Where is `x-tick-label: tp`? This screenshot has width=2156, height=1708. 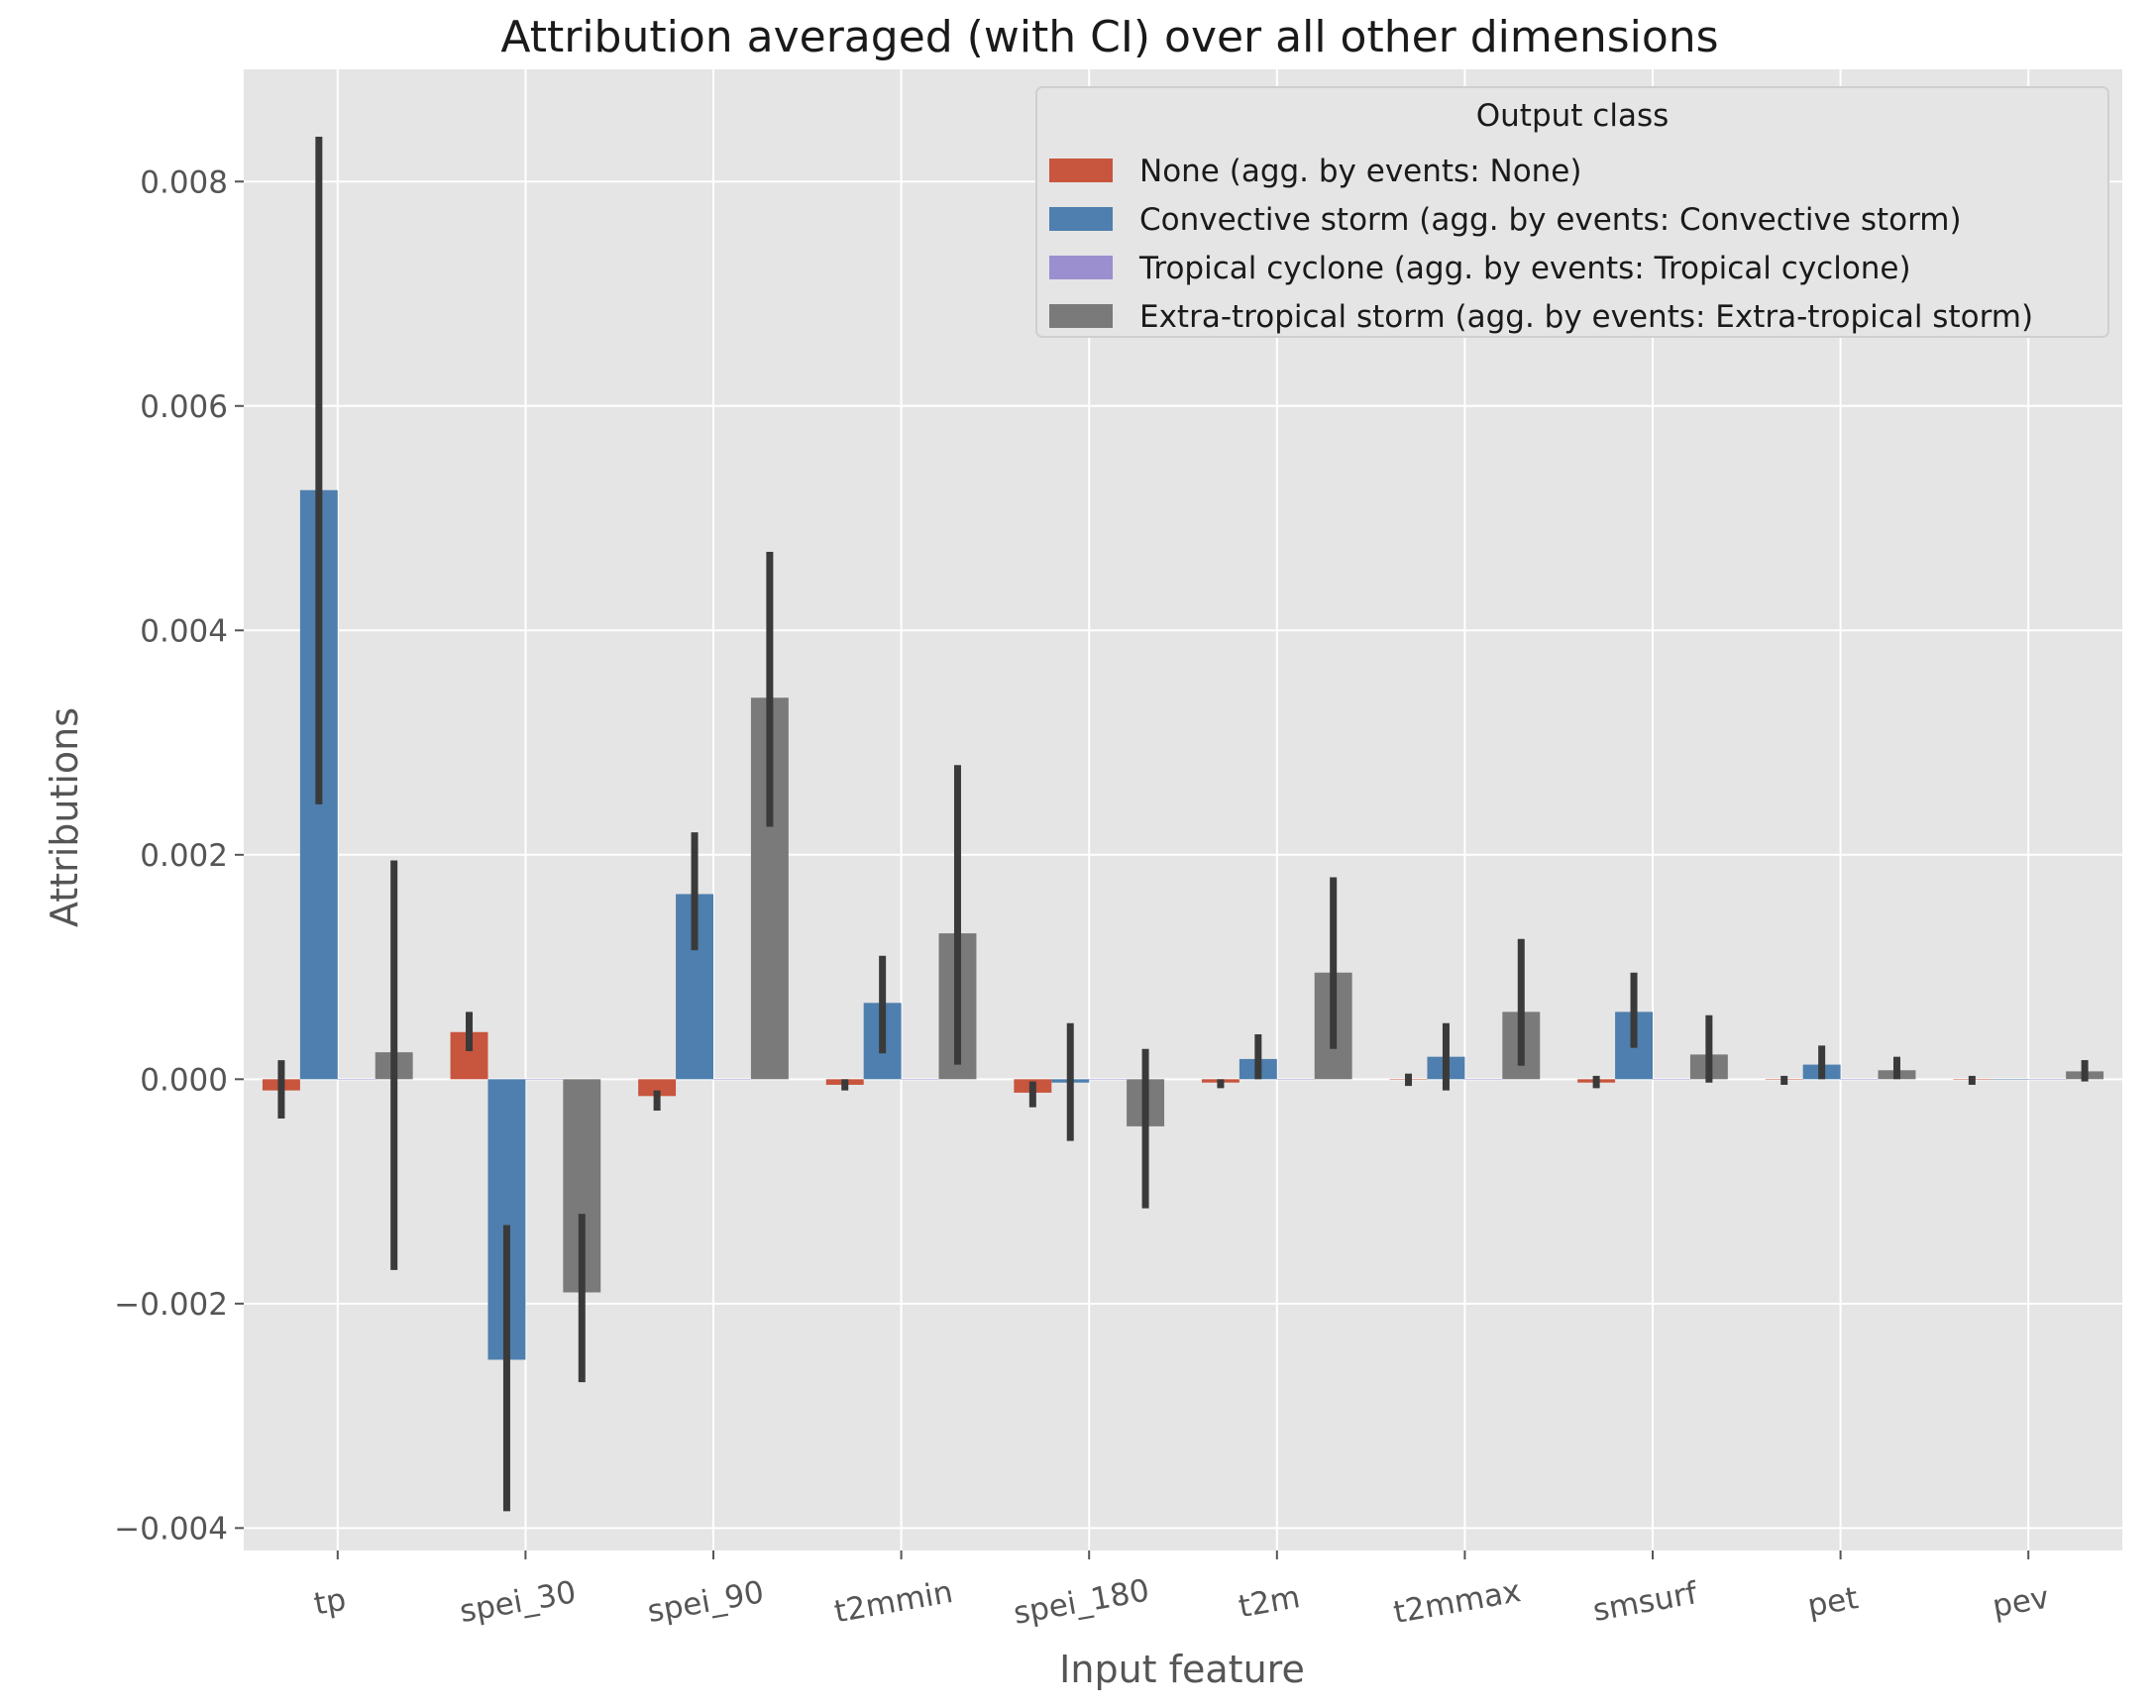 x-tick-label: tp is located at coordinates (330, 1602).